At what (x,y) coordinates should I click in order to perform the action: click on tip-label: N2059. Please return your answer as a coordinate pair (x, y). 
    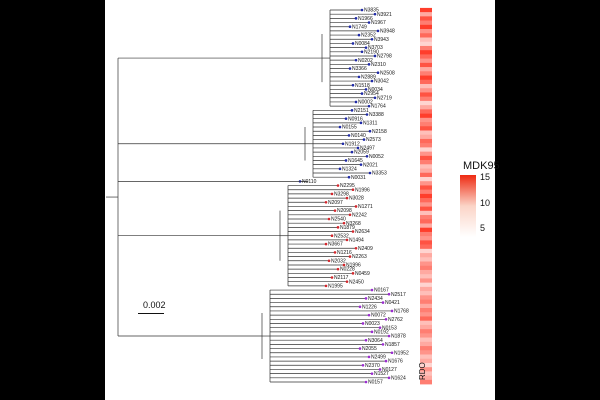
    Looking at the image, I should click on (361, 153).